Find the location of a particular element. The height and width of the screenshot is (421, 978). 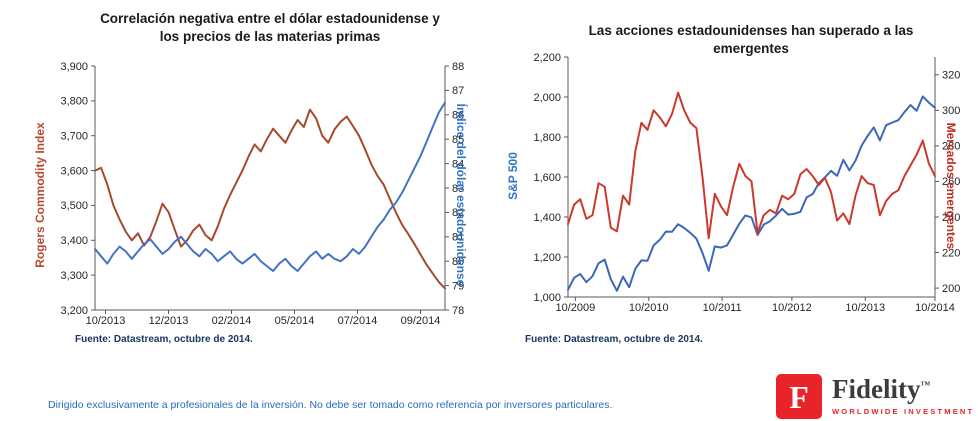

x-axis-tick-label: 10/2010 is located at coordinates (649, 308).